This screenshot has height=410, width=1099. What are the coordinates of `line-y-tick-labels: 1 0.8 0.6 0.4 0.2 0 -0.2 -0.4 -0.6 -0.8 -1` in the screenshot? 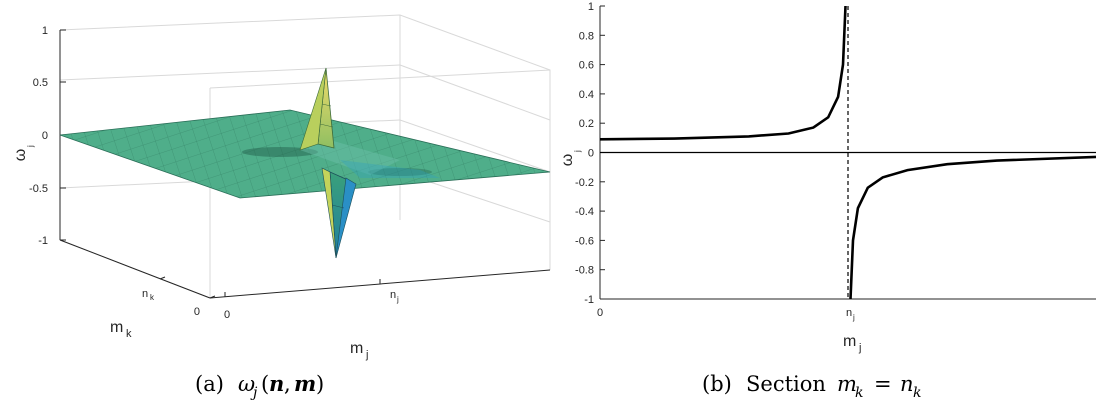 It's located at (584, 153).